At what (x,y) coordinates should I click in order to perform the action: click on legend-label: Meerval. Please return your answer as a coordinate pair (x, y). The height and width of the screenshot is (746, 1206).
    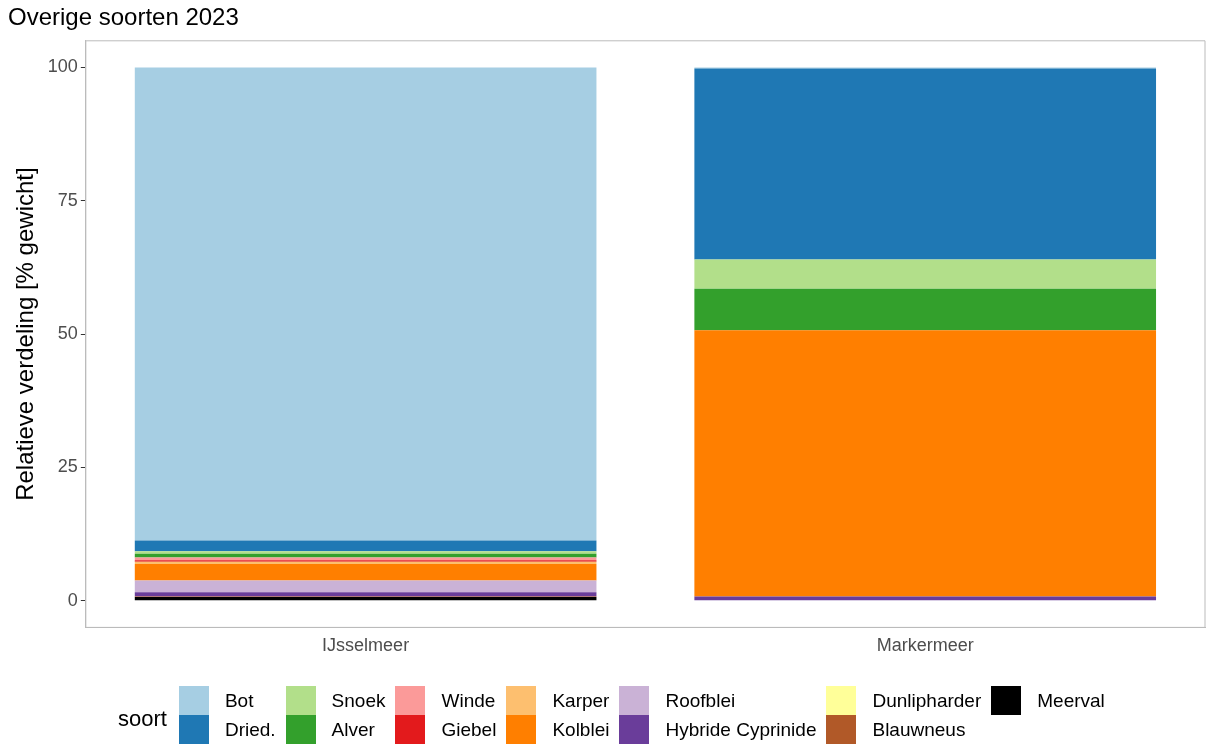
    Looking at the image, I should click on (1071, 700).